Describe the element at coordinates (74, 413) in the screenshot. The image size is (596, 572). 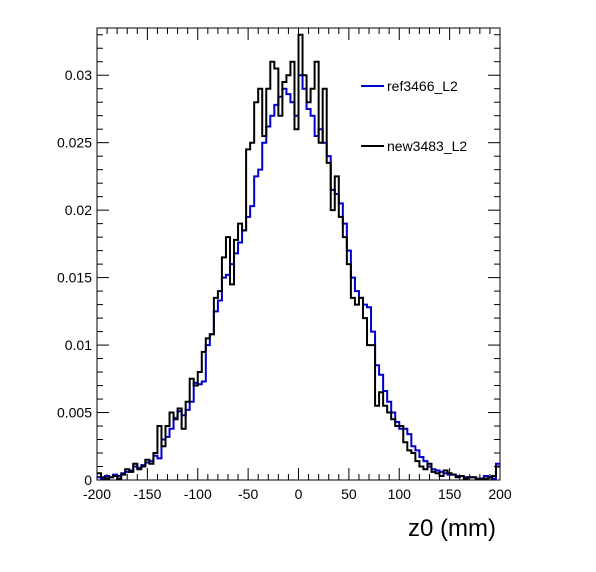
I see `y-tick-label: 0.005` at that location.